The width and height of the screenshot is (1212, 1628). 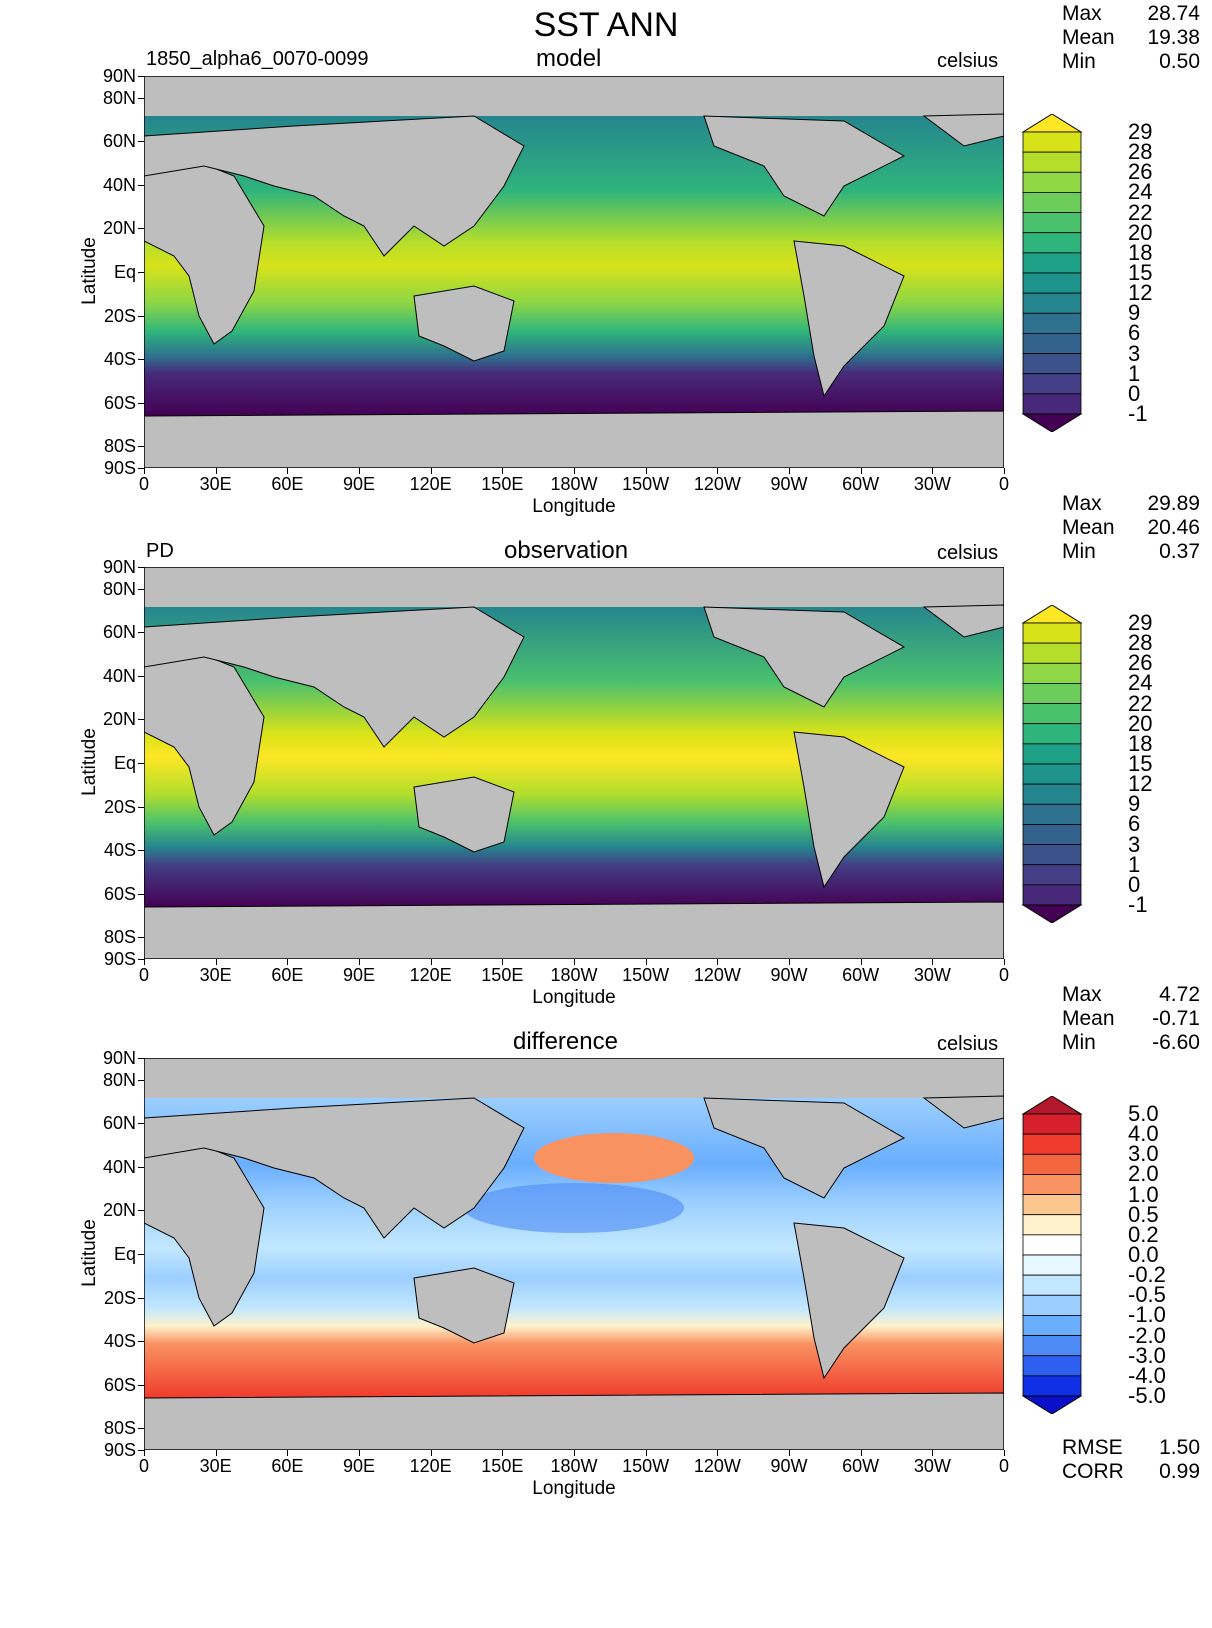 What do you see at coordinates (804, 1148) in the screenshot?
I see `north-america-land` at bounding box center [804, 1148].